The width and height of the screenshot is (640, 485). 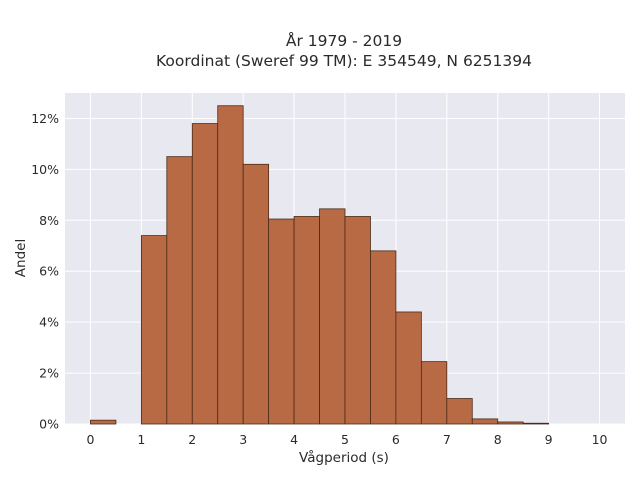 I want to click on y-tick-label-10: 10%, so click(x=45, y=169).